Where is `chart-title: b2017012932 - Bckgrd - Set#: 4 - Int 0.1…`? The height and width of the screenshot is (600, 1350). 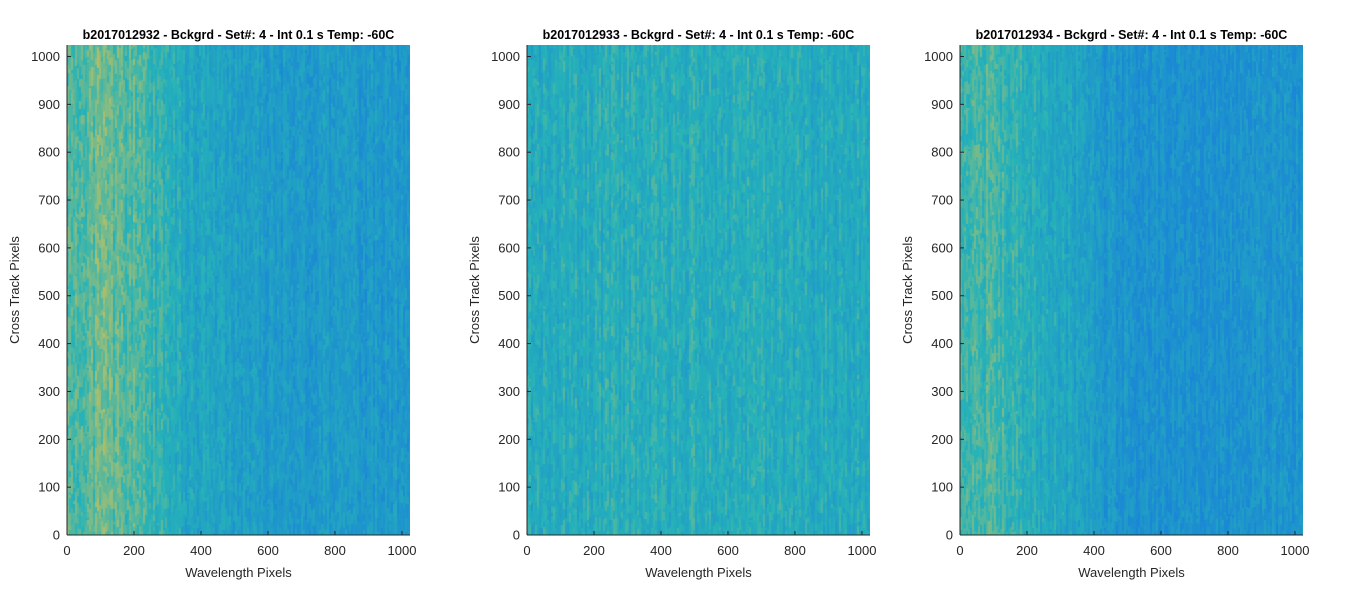
chart-title: b2017012932 - Bckgrd - Set#: 4 - Int 0.1… is located at coordinates (239, 35).